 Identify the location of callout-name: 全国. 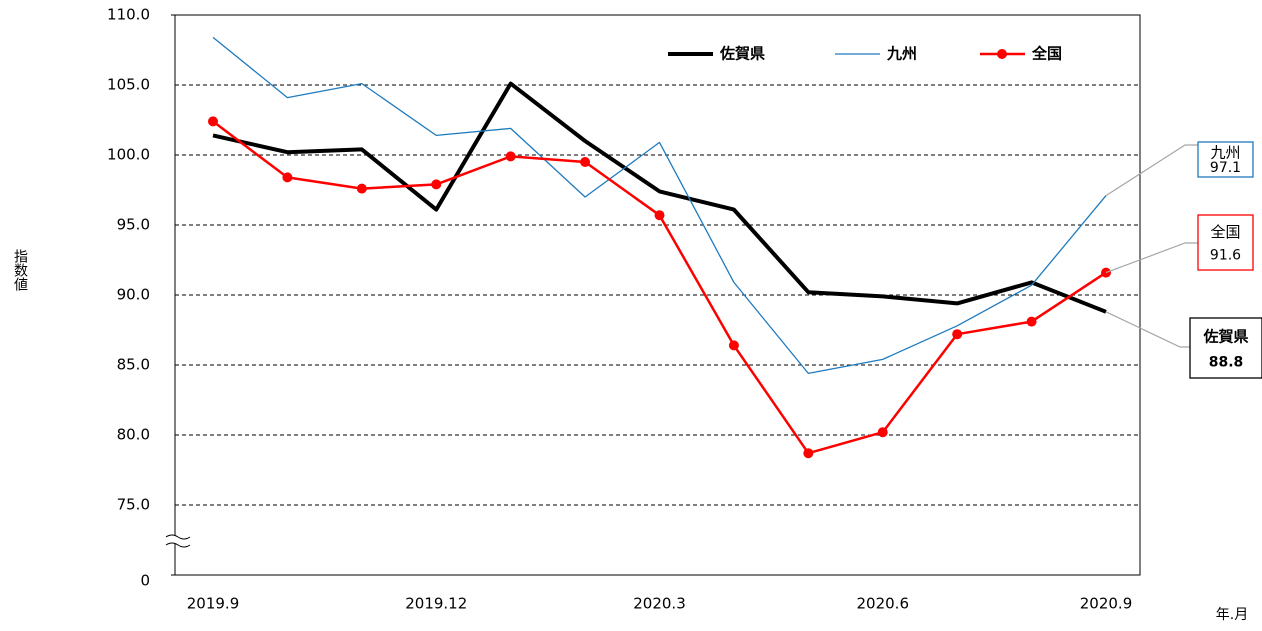
(1225, 232).